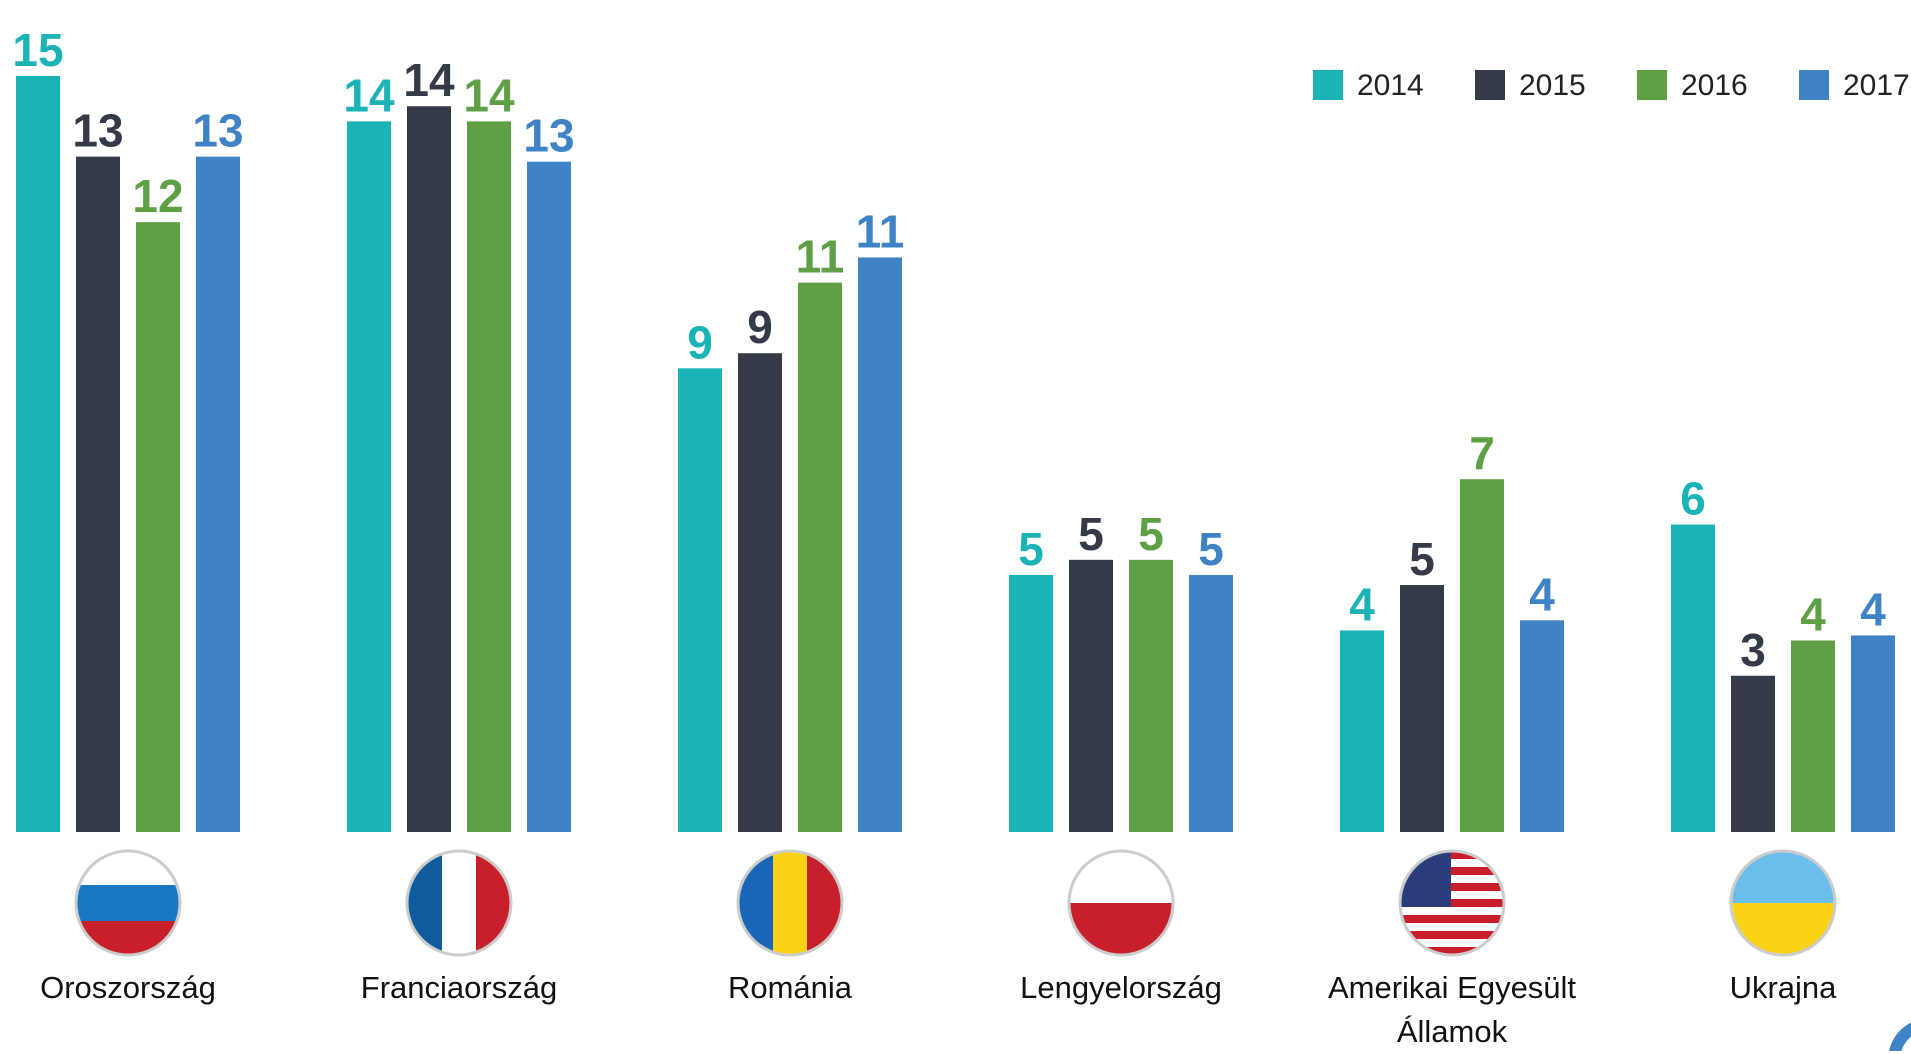 The image size is (1911, 1054). I want to click on flag-ukraine, so click(1783, 903).